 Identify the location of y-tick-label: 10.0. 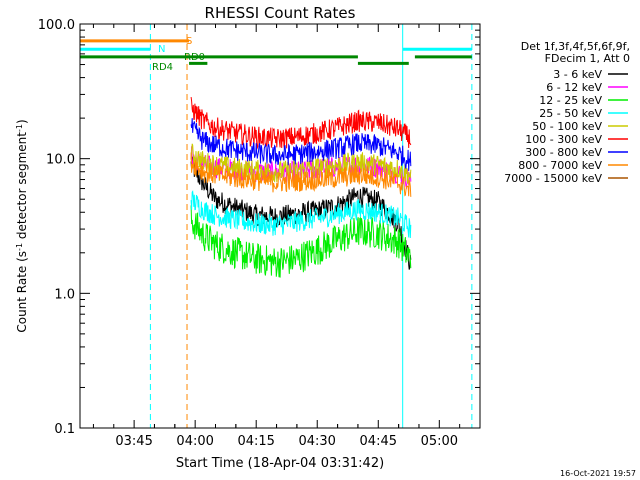
(60, 160).